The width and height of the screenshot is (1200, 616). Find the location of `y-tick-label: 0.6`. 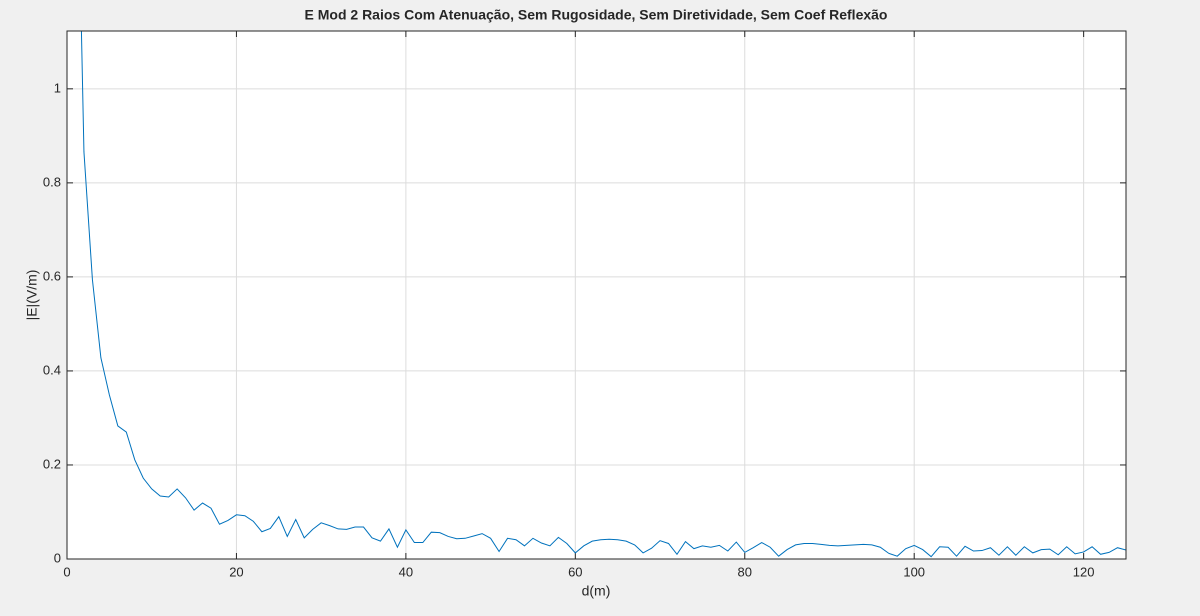

y-tick-label: 0.6 is located at coordinates (52, 275).